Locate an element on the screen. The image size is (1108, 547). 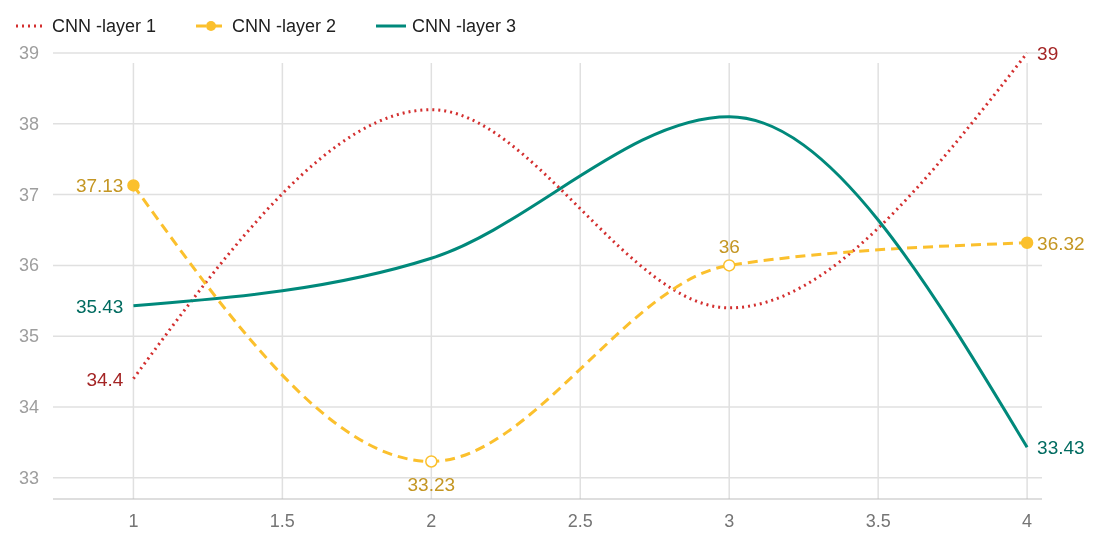
x-tick-label: 1 is located at coordinates (133, 521).